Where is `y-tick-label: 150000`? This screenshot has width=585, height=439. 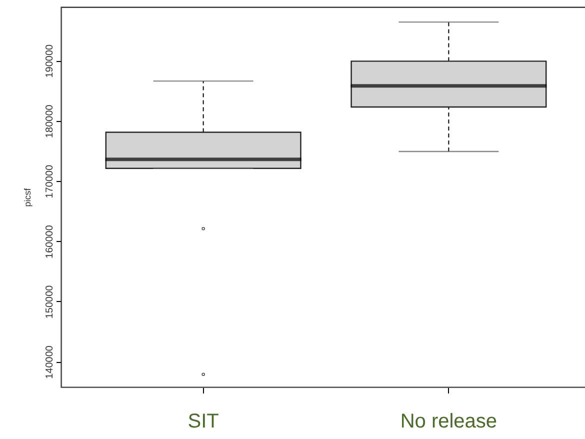 y-tick-label: 150000 is located at coordinates (50, 301).